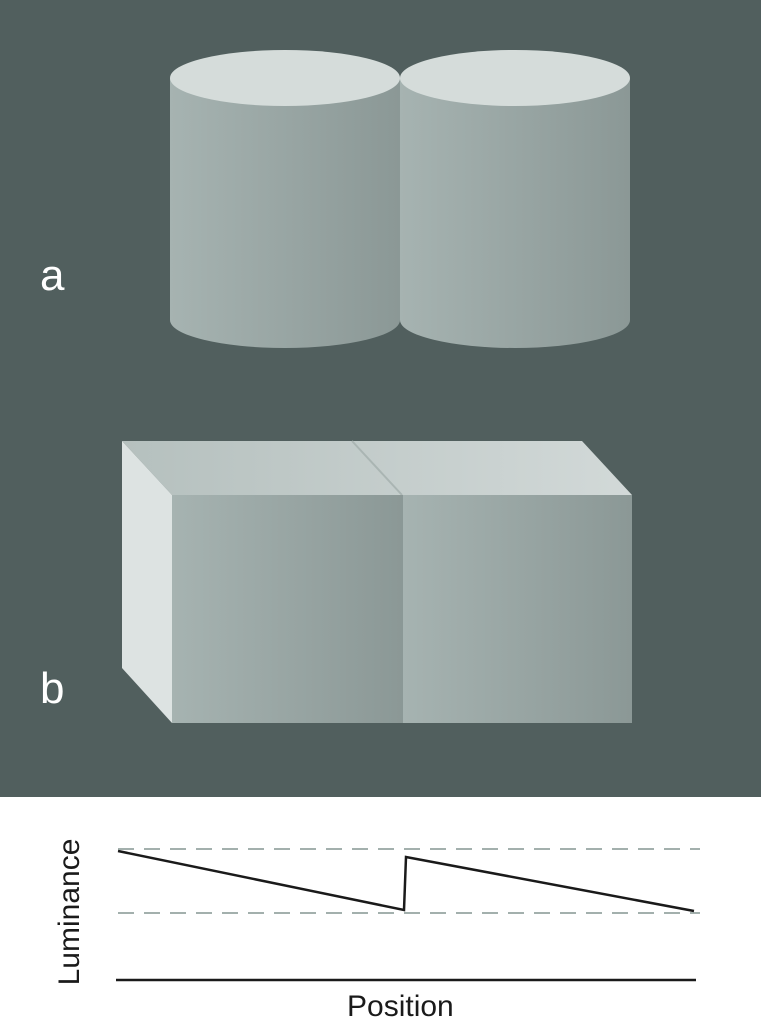 Image resolution: width=761 pixels, height=1024 pixels. Describe the element at coordinates (52, 688) in the screenshot. I see `panel-label-b: b` at that location.